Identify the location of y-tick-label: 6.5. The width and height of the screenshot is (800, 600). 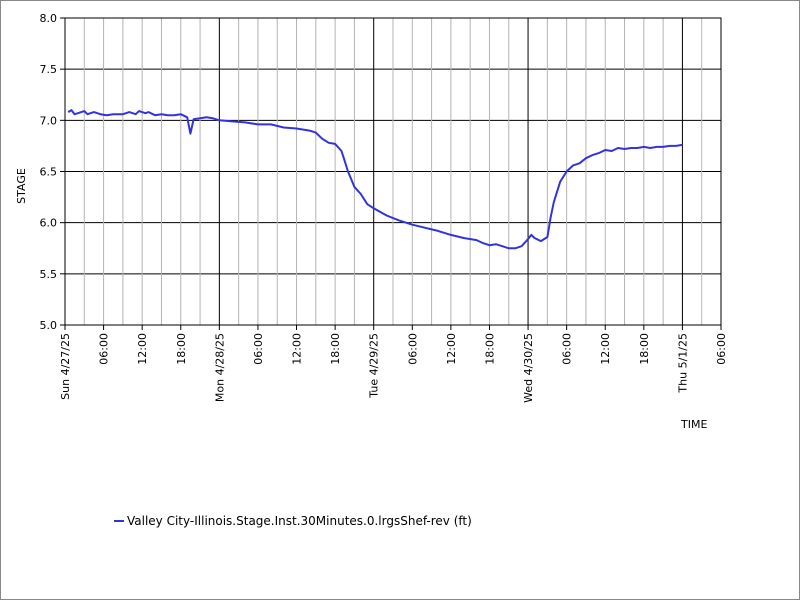
(49, 172).